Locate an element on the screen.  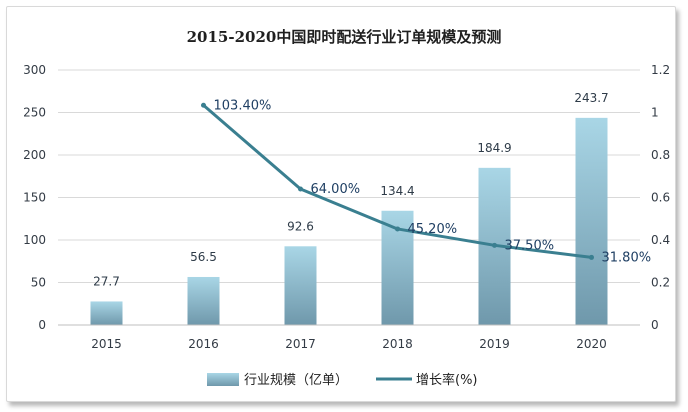
y-left-tick-label: 150 is located at coordinates (34, 198).